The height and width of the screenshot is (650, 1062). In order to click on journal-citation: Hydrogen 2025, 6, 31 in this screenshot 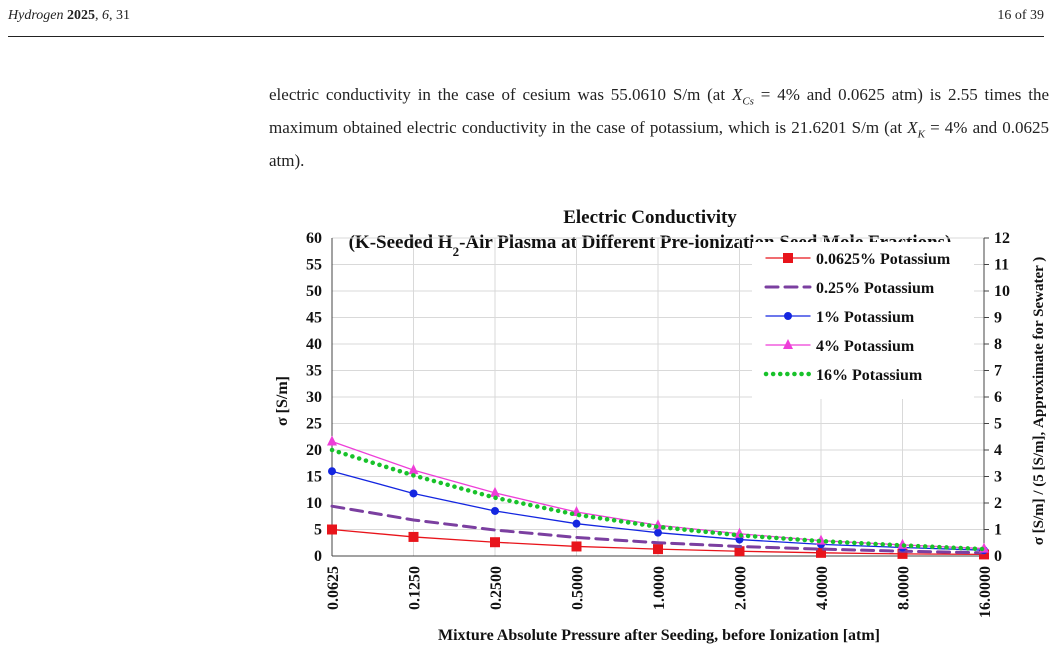, I will do `click(69, 15)`.